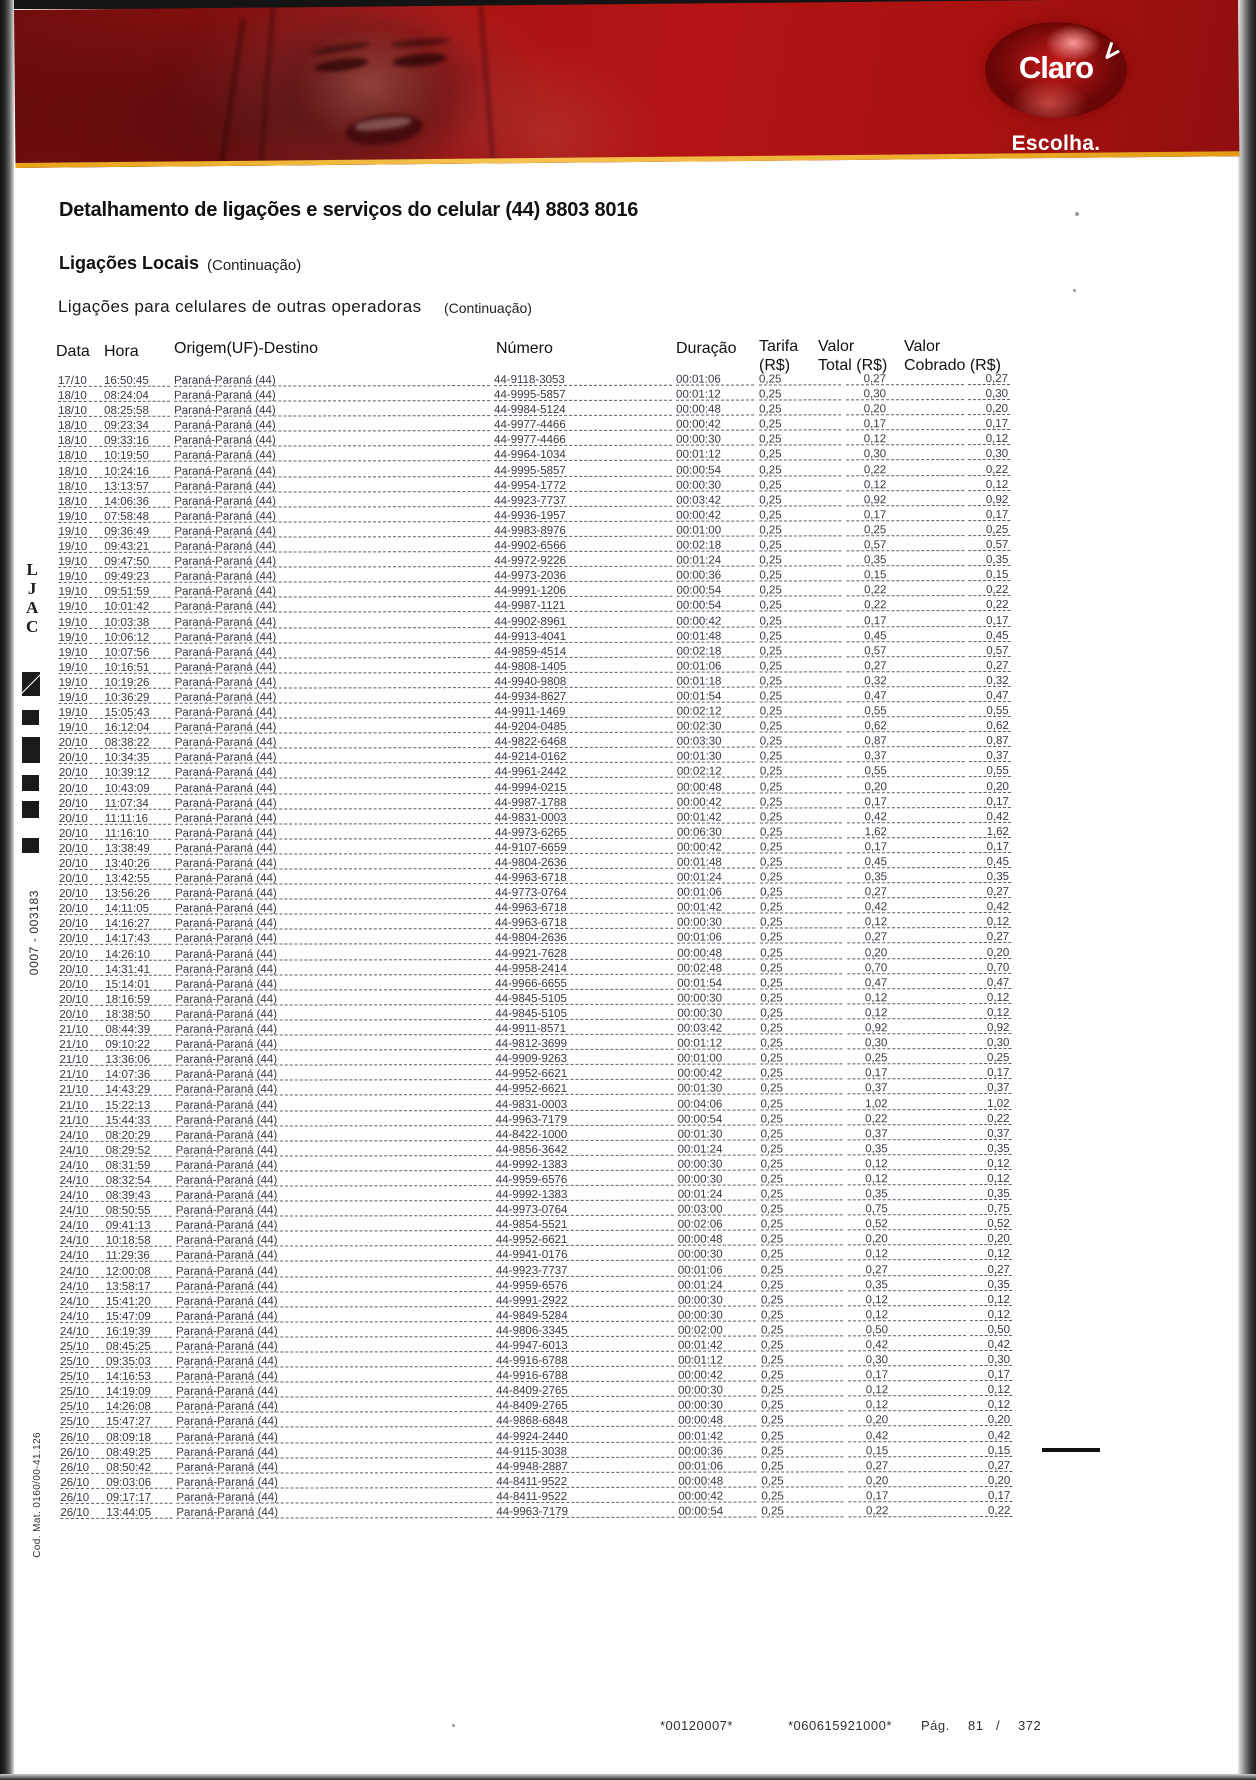 The height and width of the screenshot is (1780, 1256). What do you see at coordinates (699, 545) in the screenshot?
I see `cell-duracao: 00:02:18` at bounding box center [699, 545].